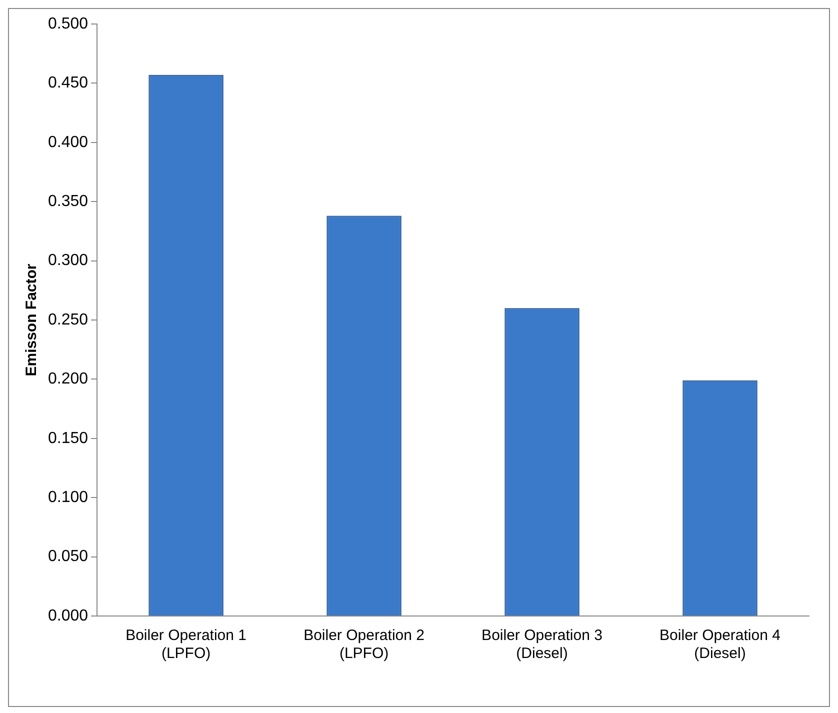 The height and width of the screenshot is (713, 838). What do you see at coordinates (68, 438) in the screenshot?
I see `y-tick-label: 0.150` at bounding box center [68, 438].